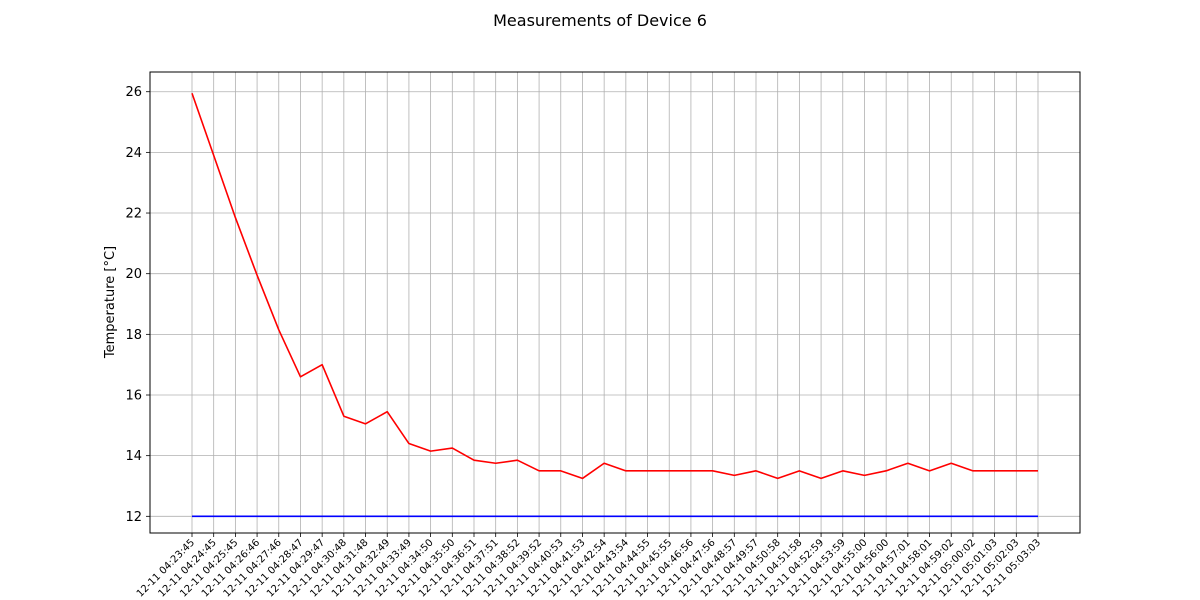 This screenshot has height=600, width=1200. I want to click on chart-title: Measurements of Device 6, so click(600, 20).